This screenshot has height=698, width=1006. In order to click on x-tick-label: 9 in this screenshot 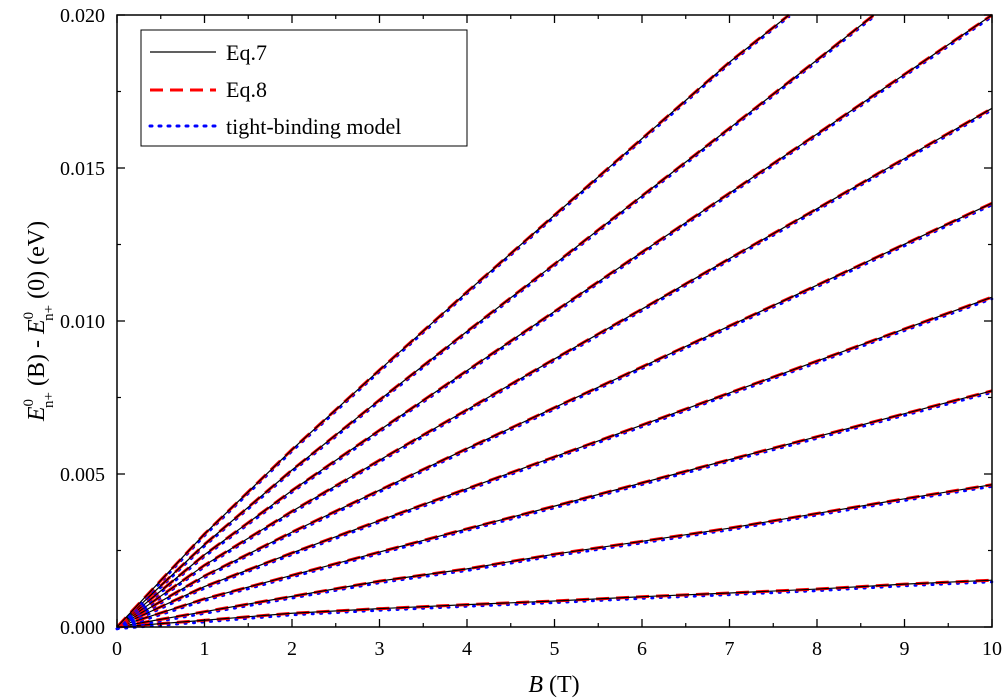, I will do `click(905, 649)`.